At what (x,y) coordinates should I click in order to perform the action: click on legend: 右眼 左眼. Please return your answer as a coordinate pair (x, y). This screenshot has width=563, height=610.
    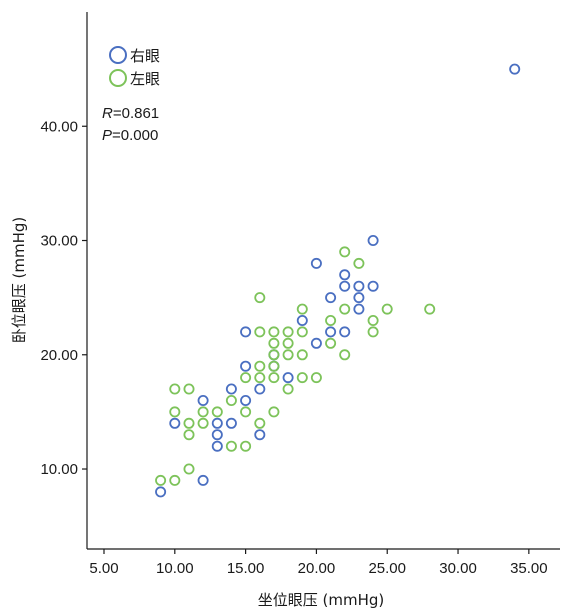
    Looking at the image, I should click on (134, 67).